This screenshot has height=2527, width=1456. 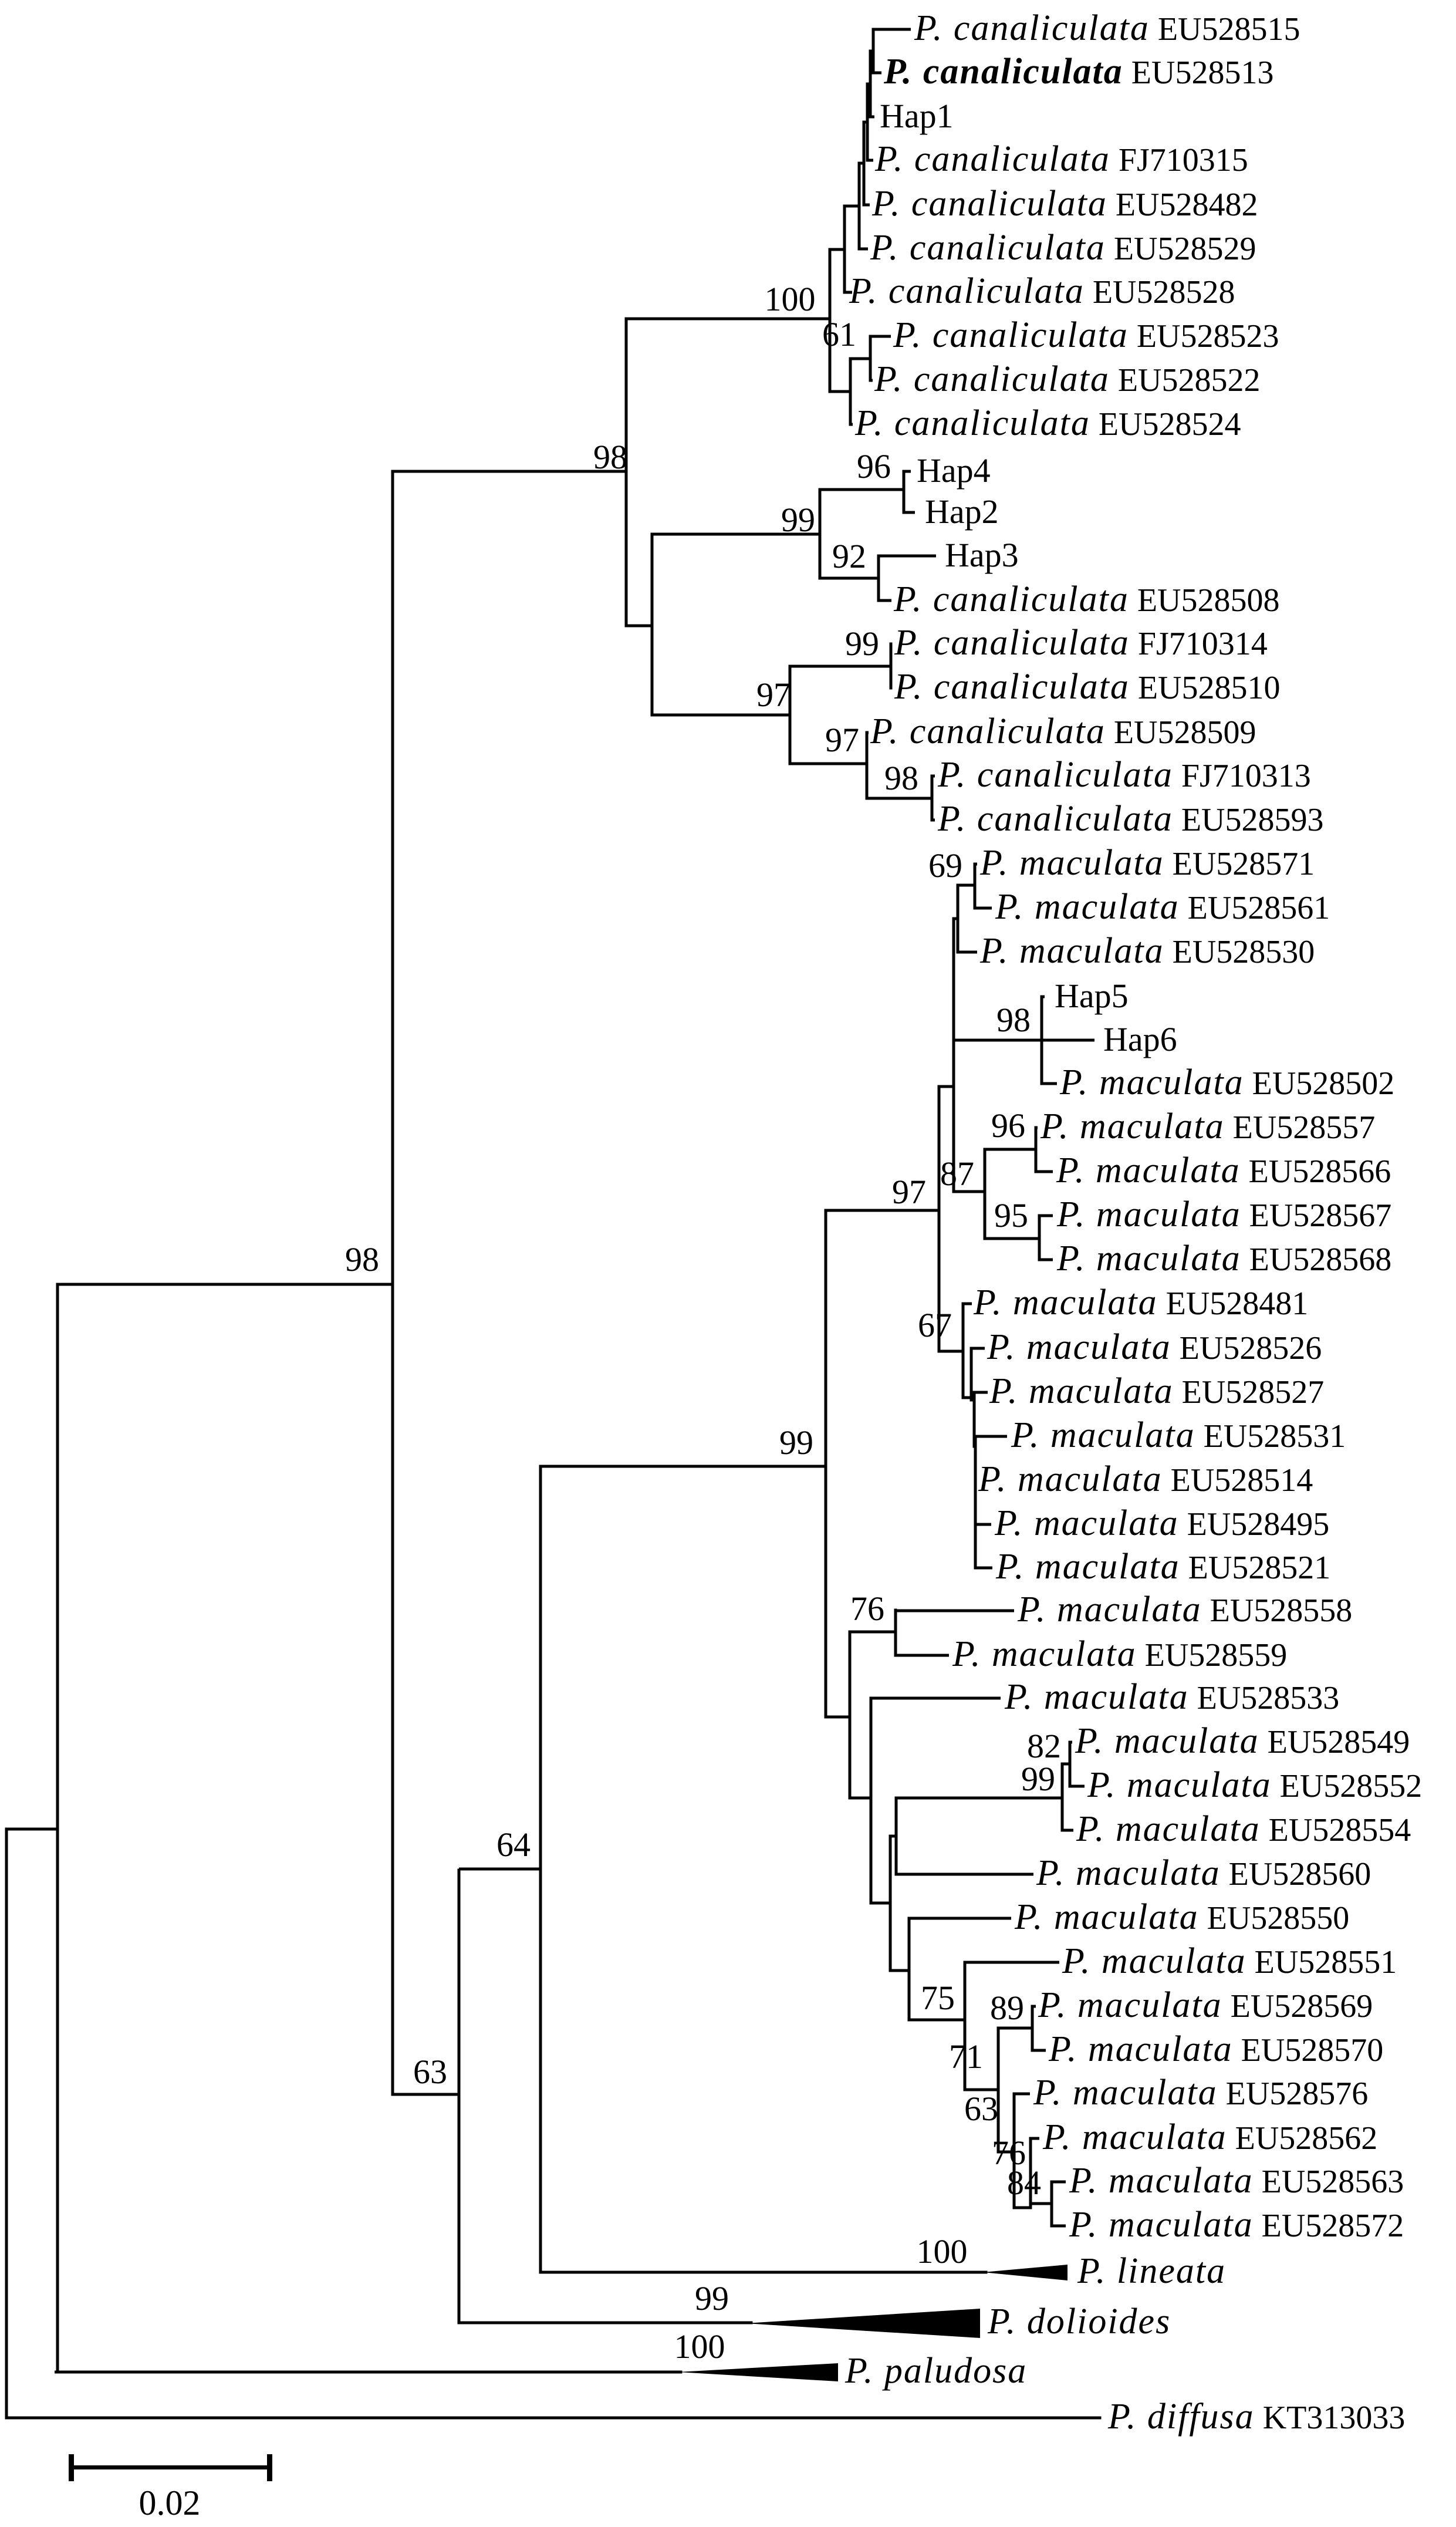 I want to click on svg-text: P. maculata EU528563, so click(x=1236, y=2181).